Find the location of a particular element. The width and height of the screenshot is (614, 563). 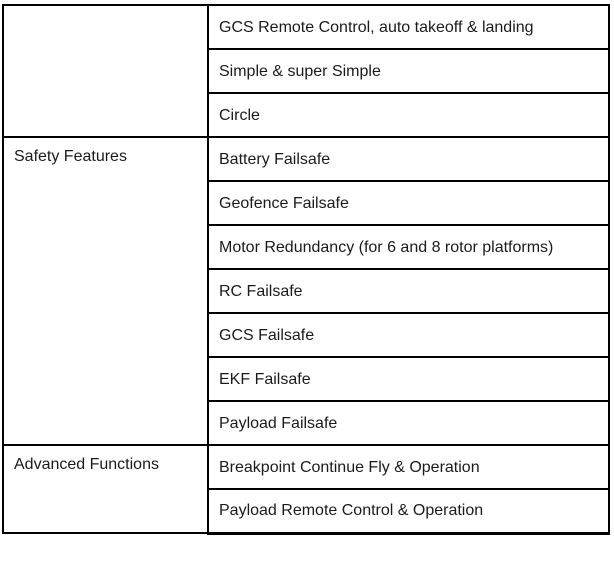

feature-cell: Battery Failsafe is located at coordinates (408, 159).